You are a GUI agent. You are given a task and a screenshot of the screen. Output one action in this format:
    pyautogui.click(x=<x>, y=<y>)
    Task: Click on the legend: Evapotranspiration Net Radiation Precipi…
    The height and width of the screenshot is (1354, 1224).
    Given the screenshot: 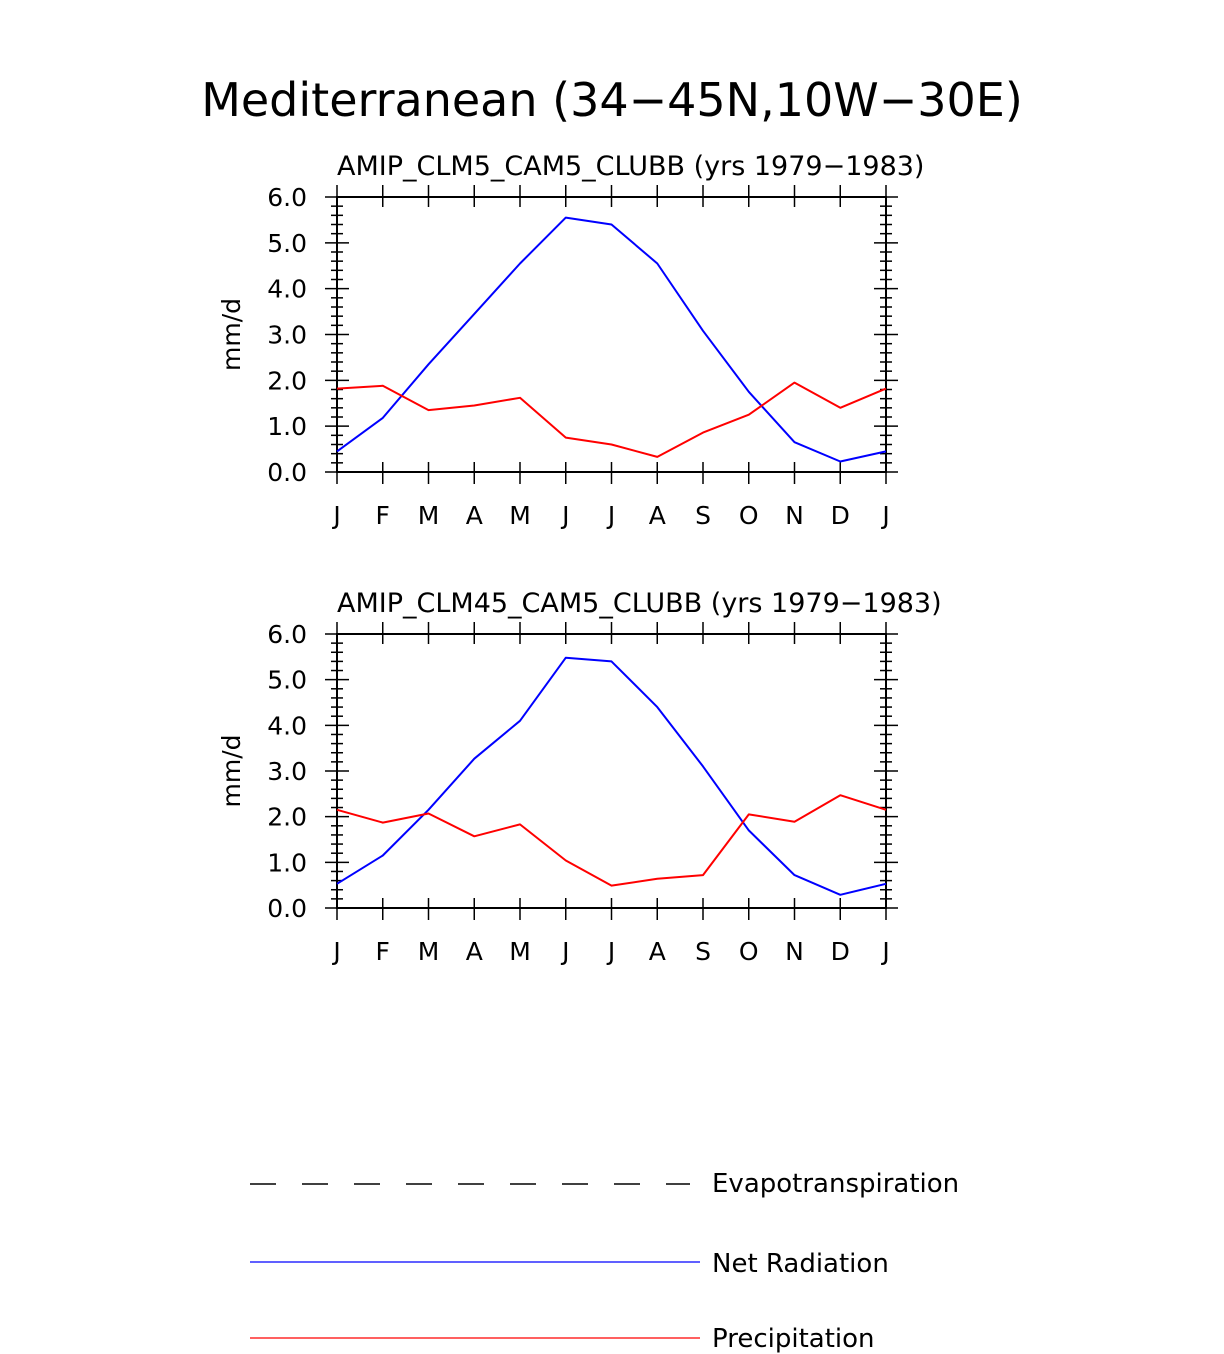 What is the action you would take?
    pyautogui.click(x=604, y=1261)
    